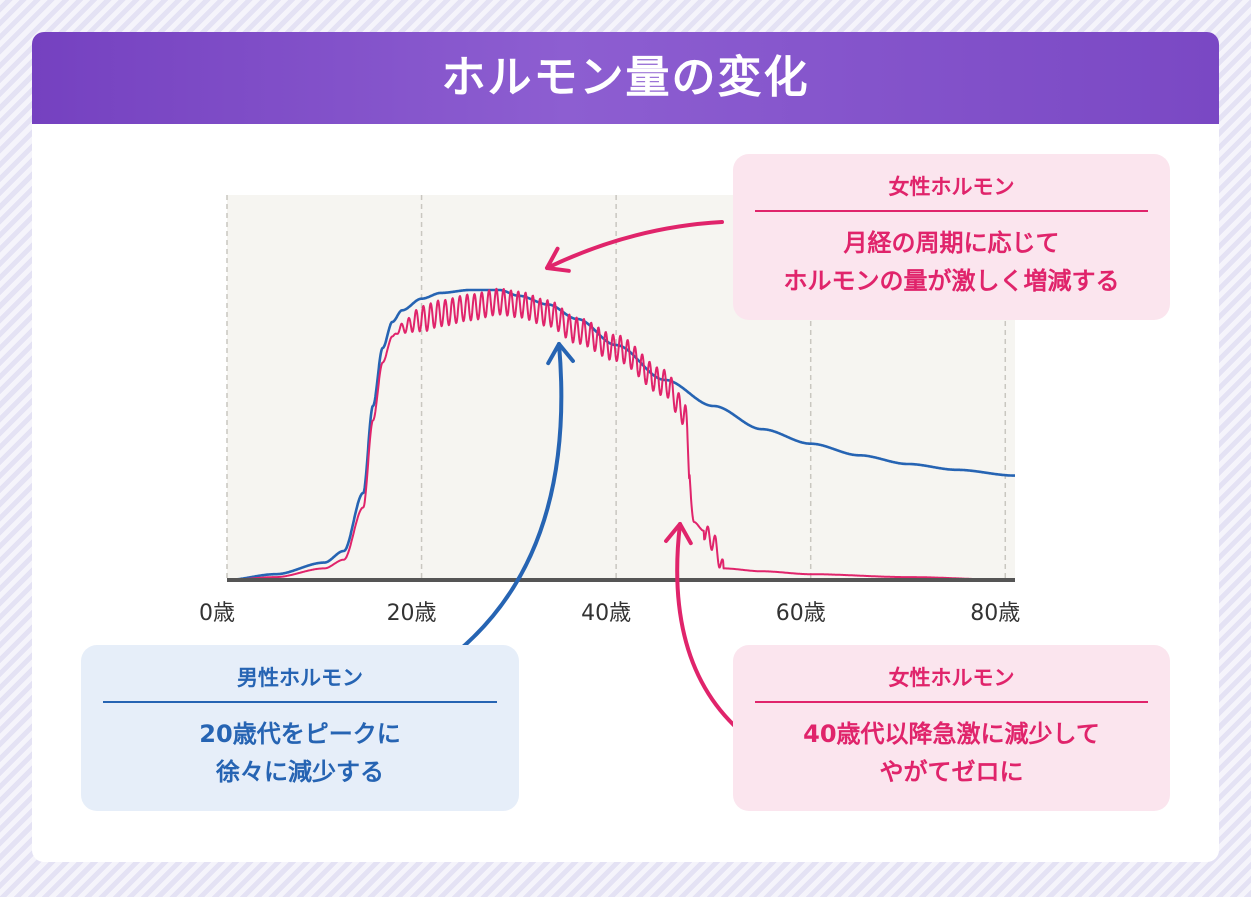  I want to click on callout-line: 20歳代をピークに, so click(300, 734).